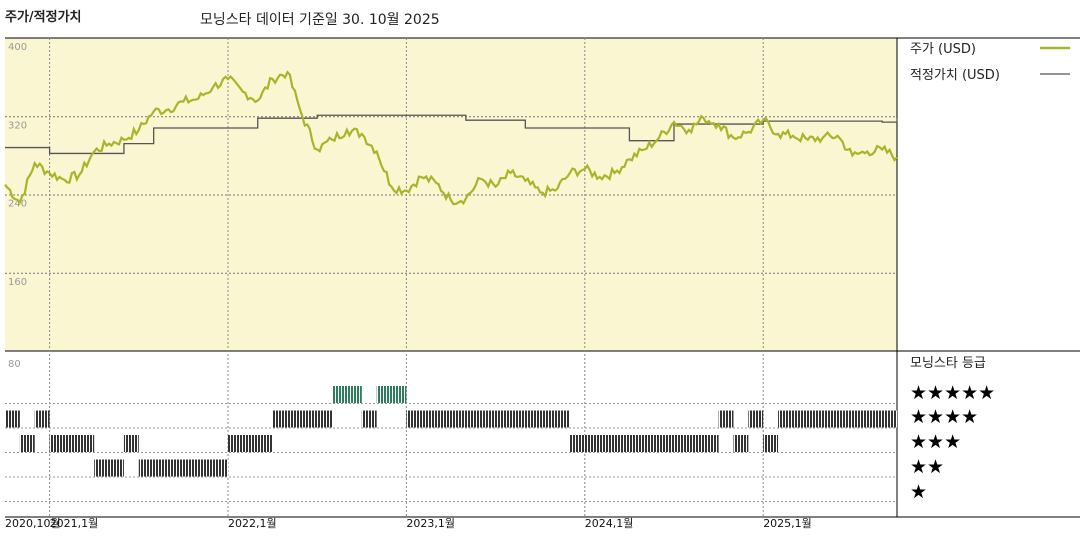 This screenshot has height=540, width=1080. I want to click on rating-1-star: ★, so click(918, 492).